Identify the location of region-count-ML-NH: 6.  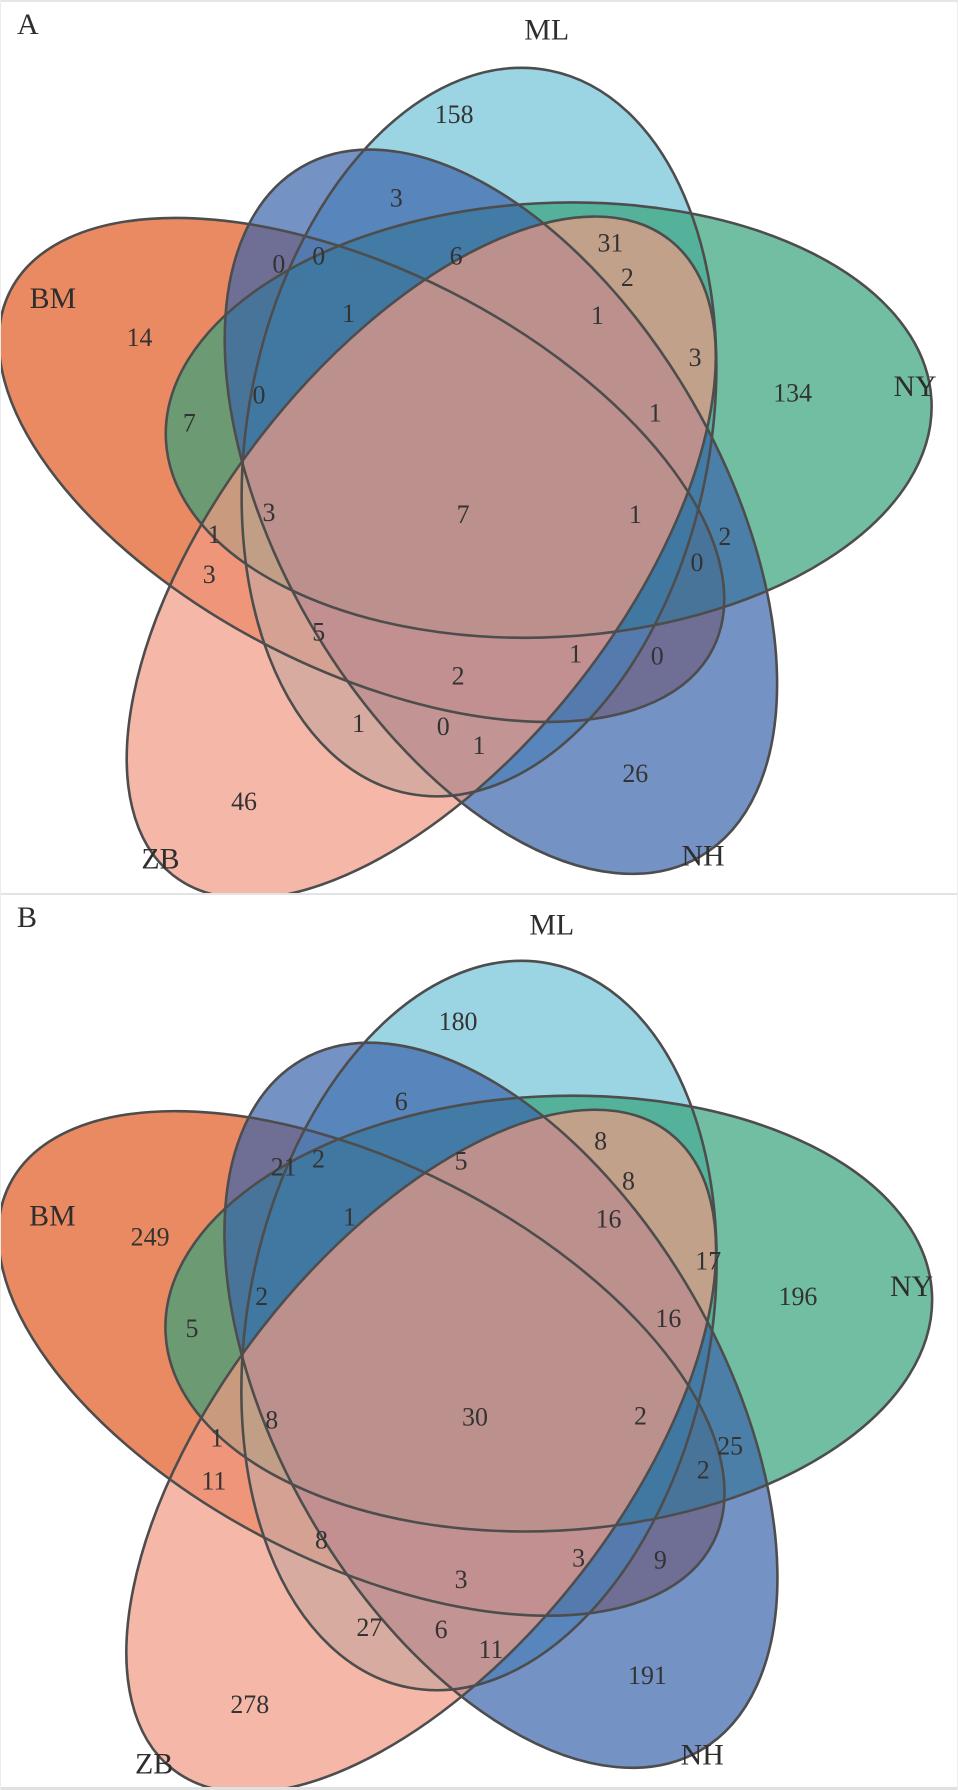
(401, 1101).